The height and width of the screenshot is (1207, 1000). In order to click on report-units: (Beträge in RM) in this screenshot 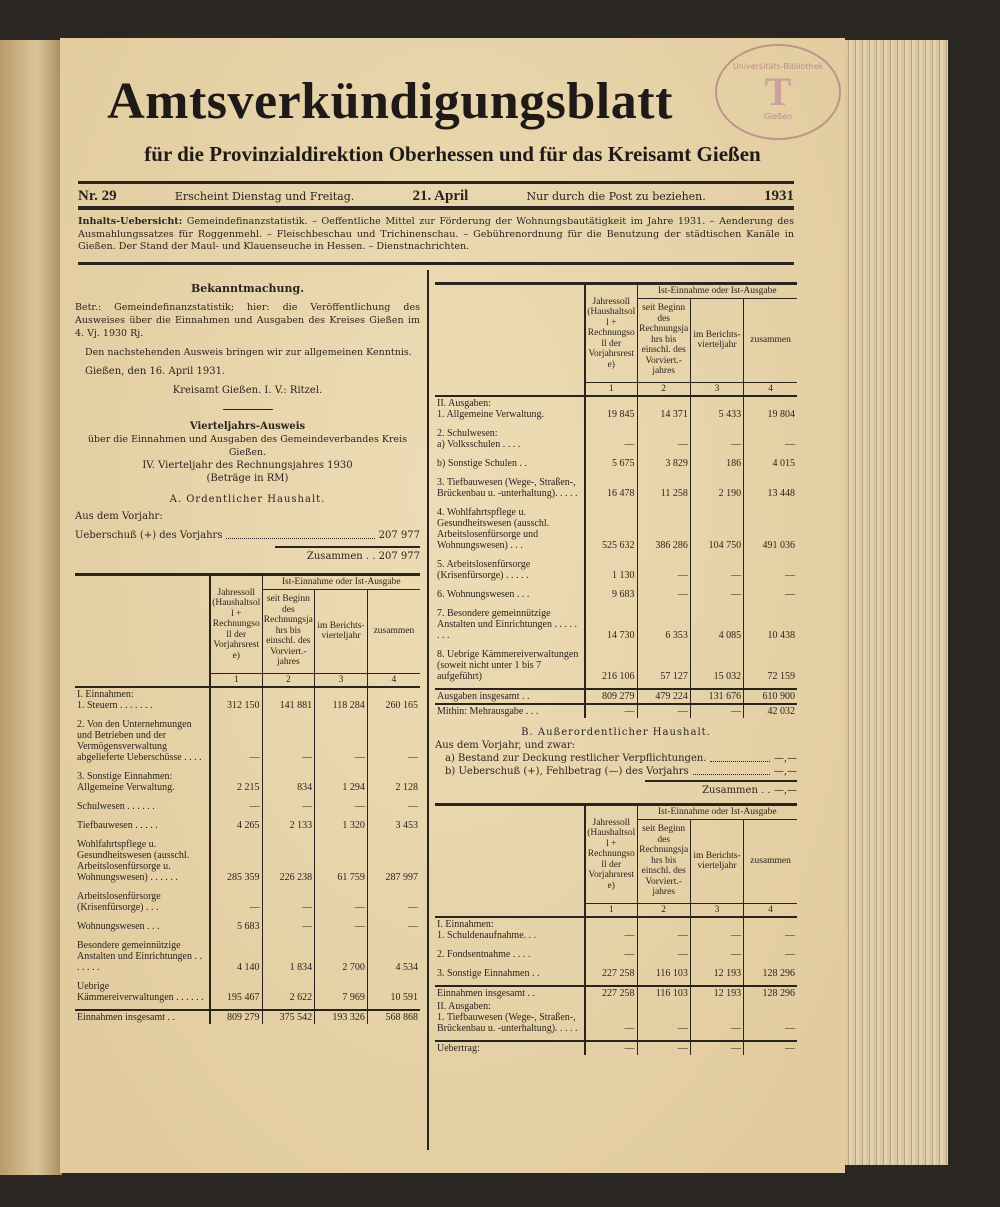, I will do `click(247, 478)`.